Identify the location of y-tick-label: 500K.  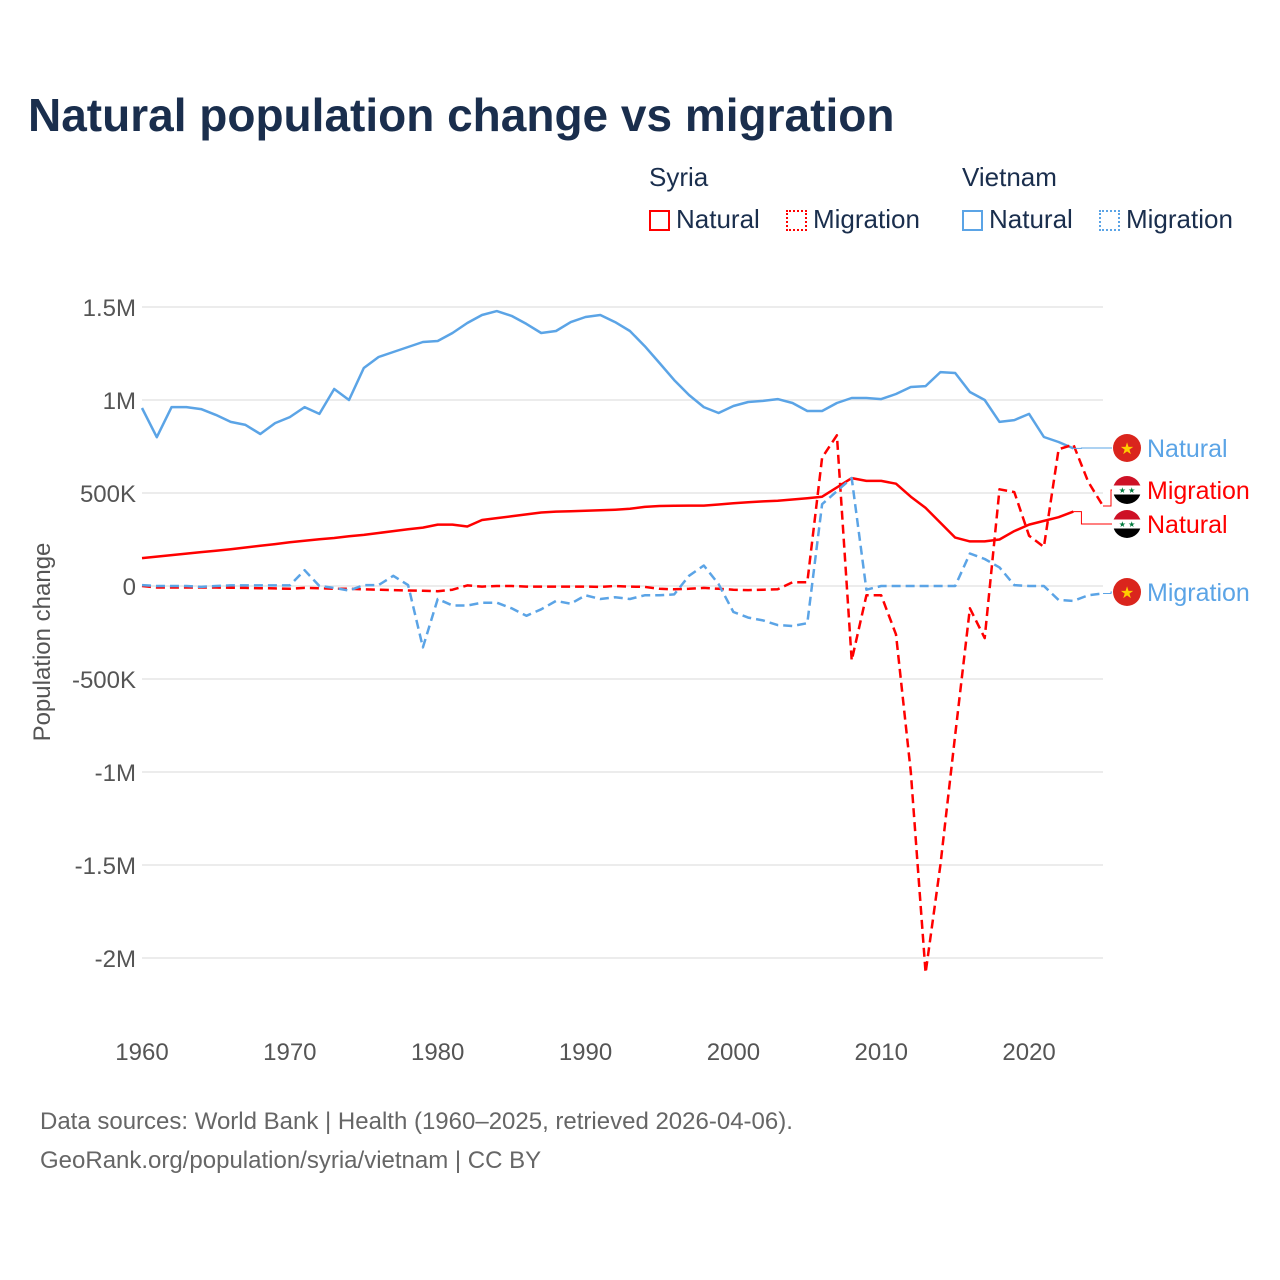
(108, 494).